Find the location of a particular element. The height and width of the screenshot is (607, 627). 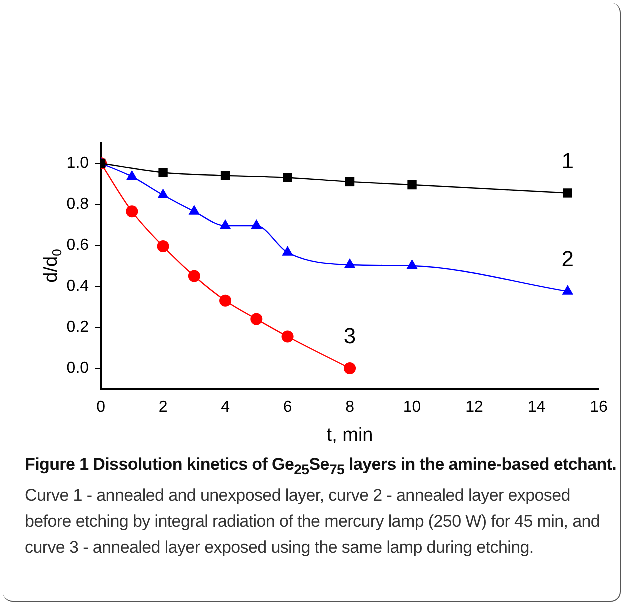

x-tick-label: 4 is located at coordinates (225, 407).